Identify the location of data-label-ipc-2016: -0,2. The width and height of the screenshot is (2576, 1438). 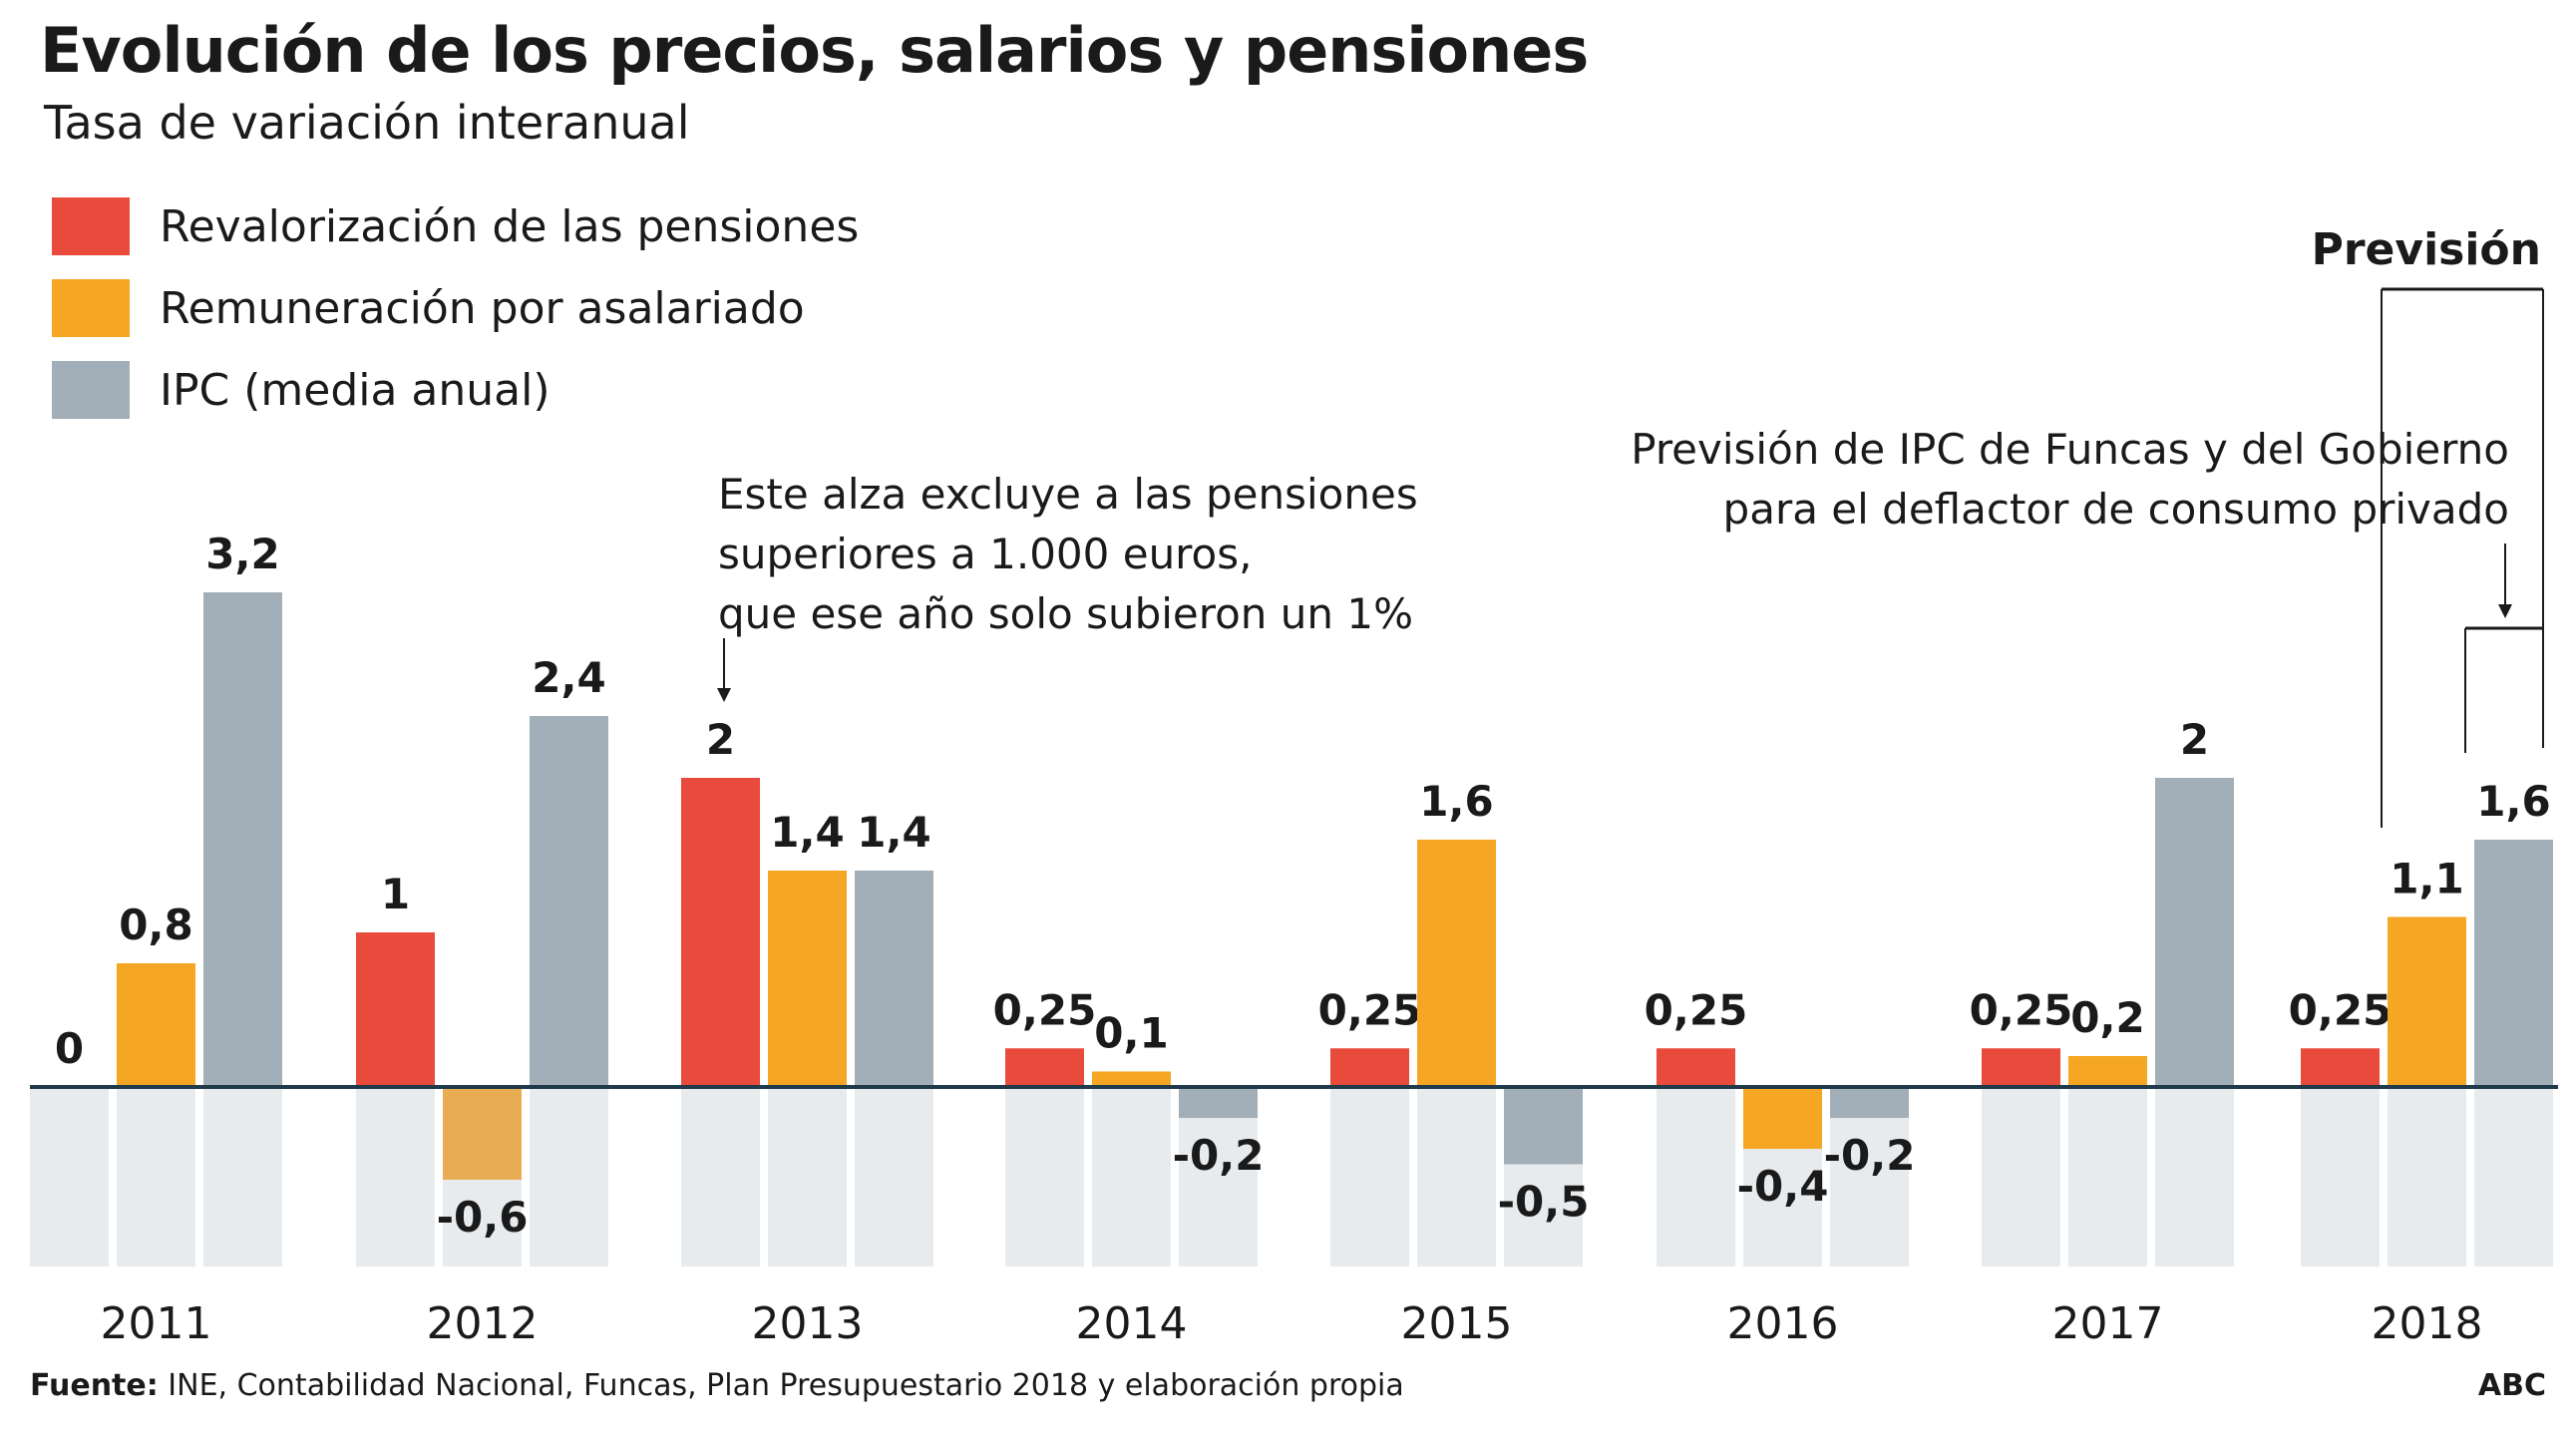
(1870, 1155).